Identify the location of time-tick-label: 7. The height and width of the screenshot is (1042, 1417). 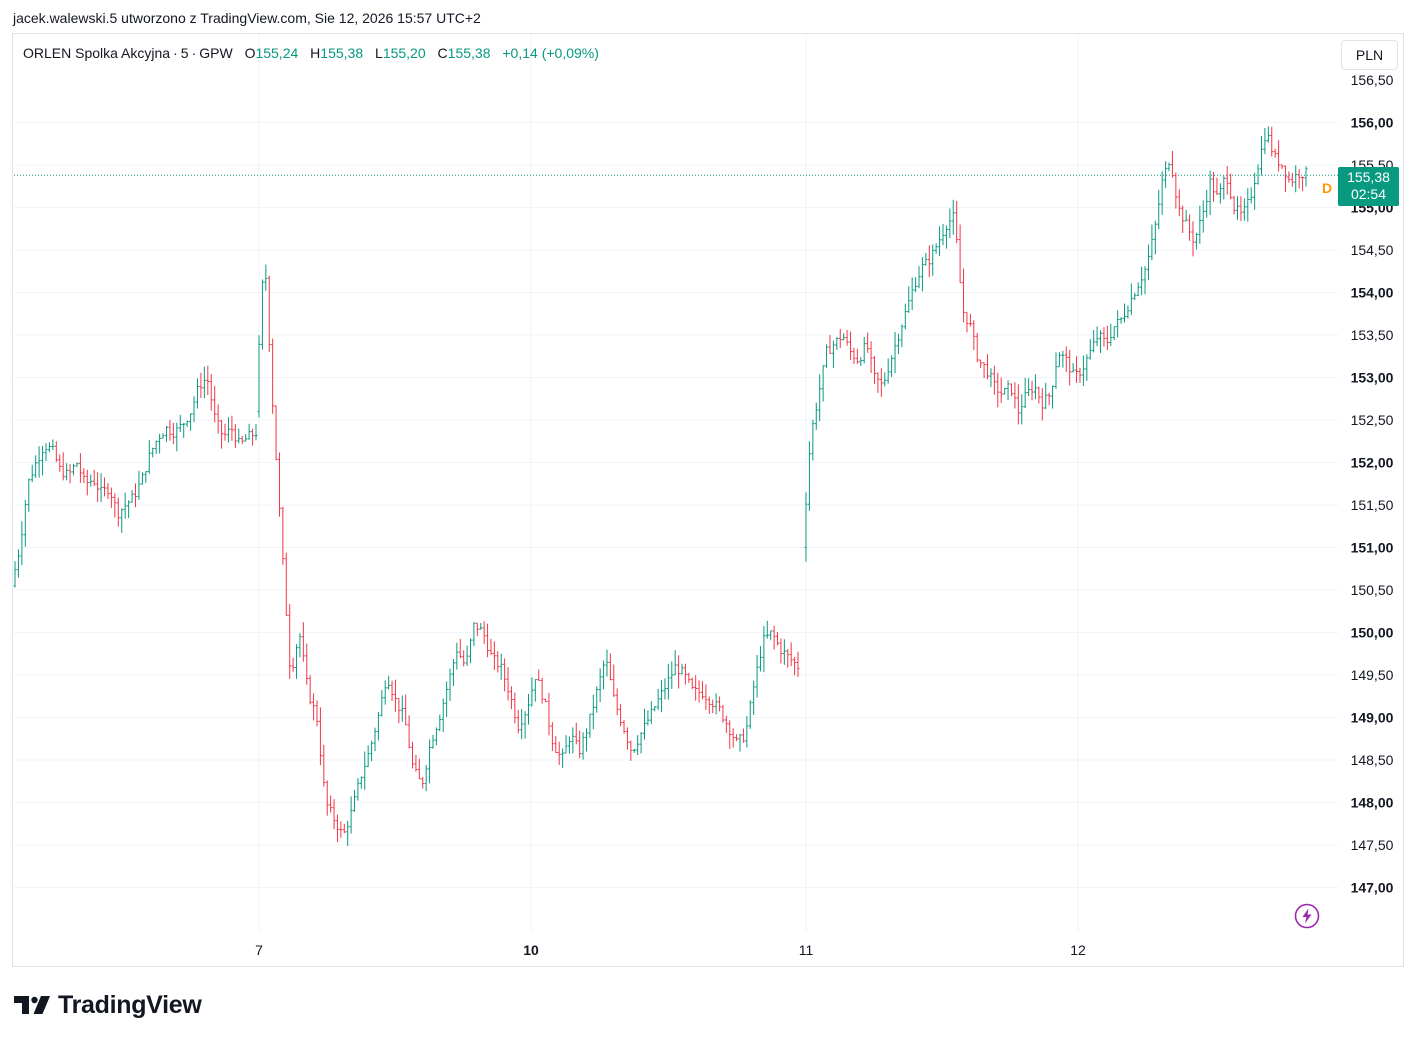
(259, 950).